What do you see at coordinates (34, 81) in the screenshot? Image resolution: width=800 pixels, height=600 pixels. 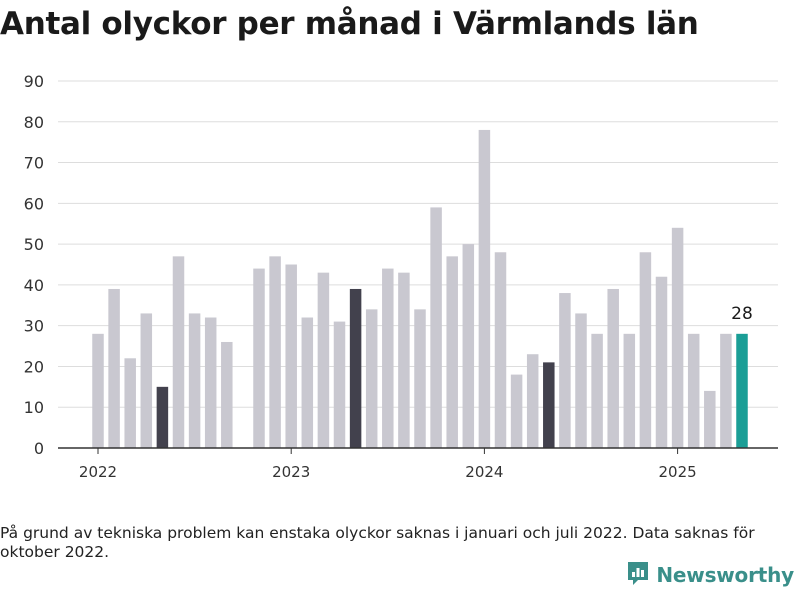 I see `y-tick-label: 90` at bounding box center [34, 81].